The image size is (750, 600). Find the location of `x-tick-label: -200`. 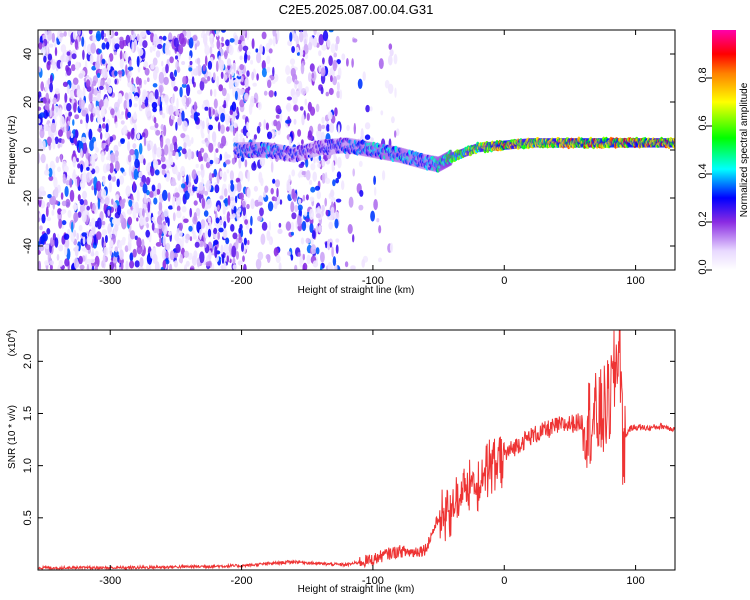

x-tick-label: -200 is located at coordinates (242, 281).